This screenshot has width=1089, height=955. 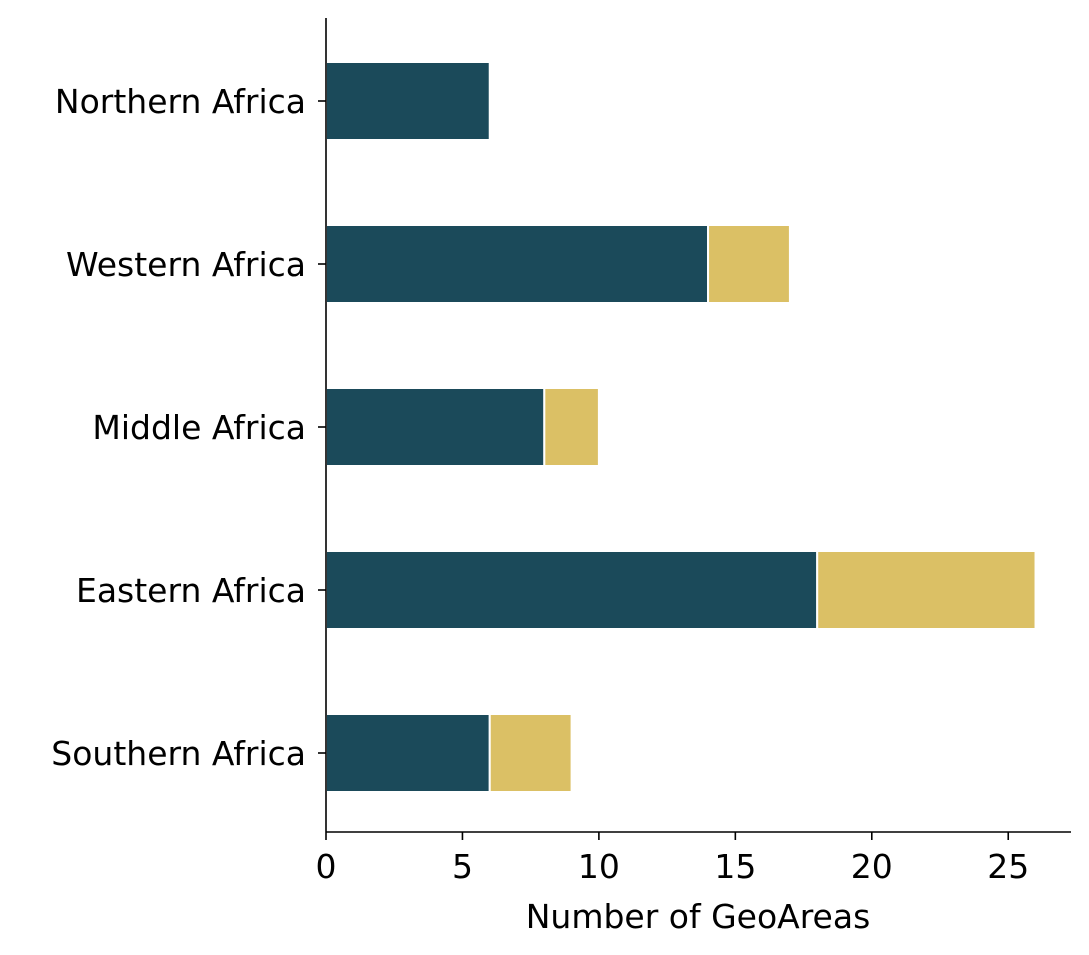 What do you see at coordinates (517, 264) in the screenshot?
I see `bar-1-western-africa` at bounding box center [517, 264].